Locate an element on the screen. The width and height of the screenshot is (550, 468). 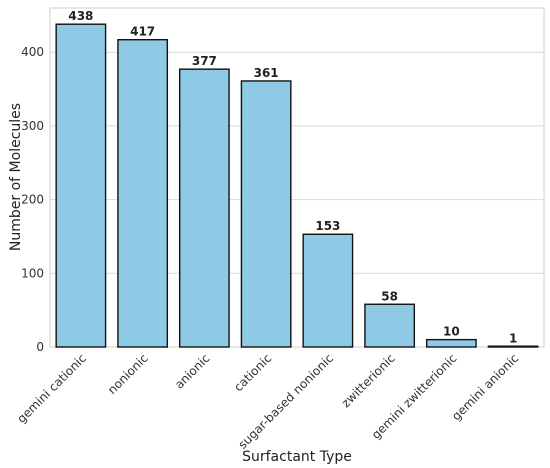
y-axis-title: Number of Molecules is located at coordinates (16, 177).